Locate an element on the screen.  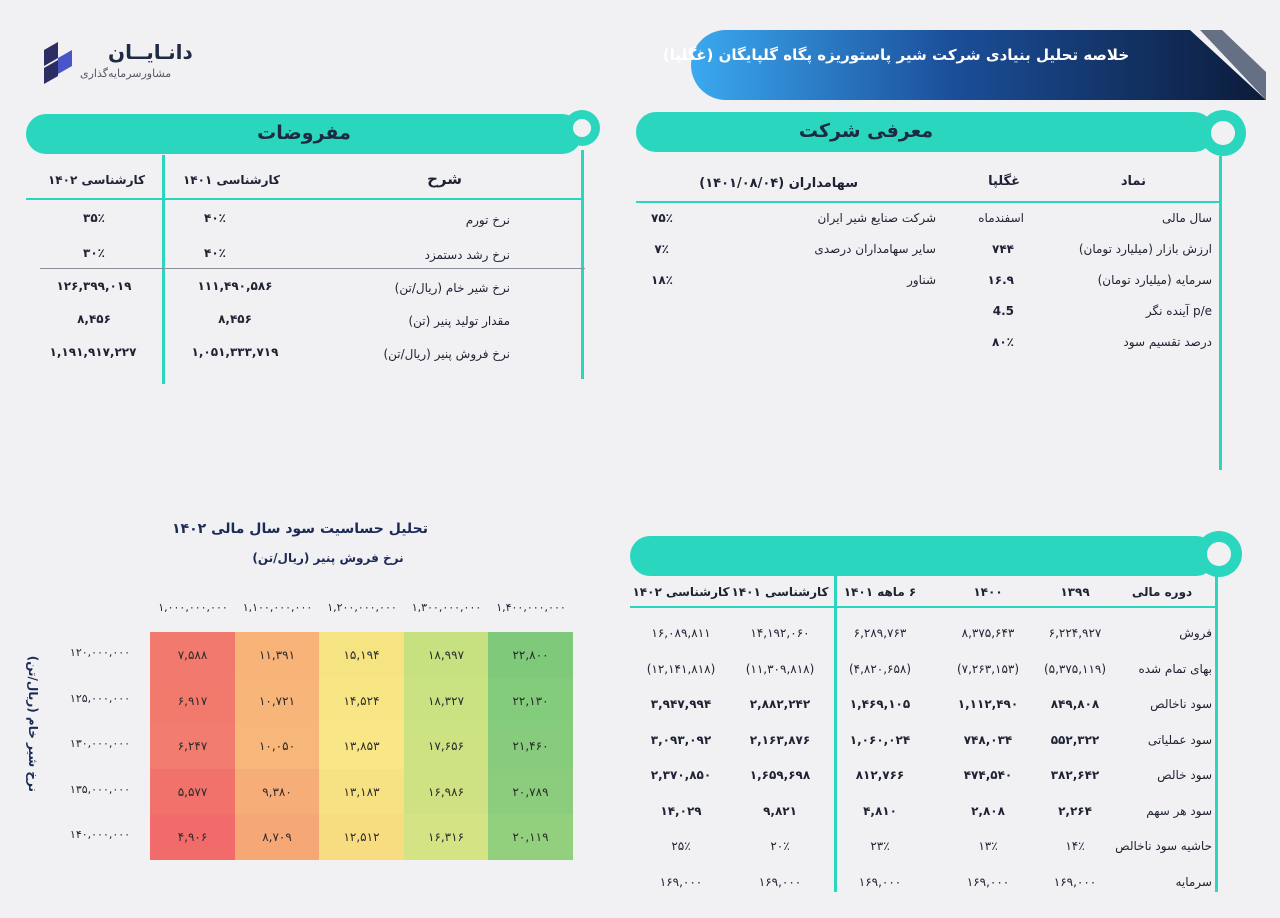
logo: دانـایــان مشاورسرمایه‌گذاری is located at coordinates (116, 63).